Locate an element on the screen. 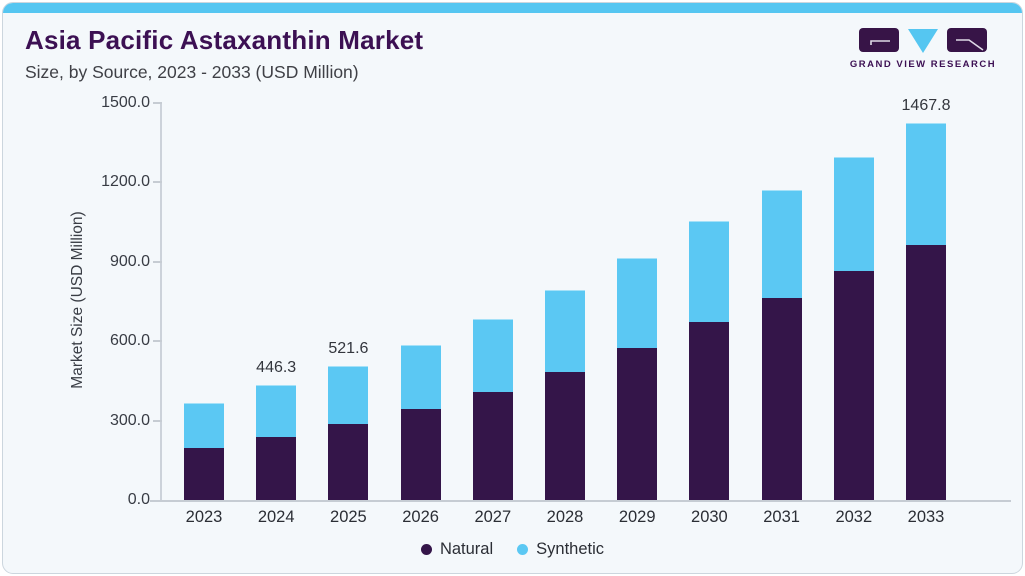  bar-segment-synthetic-2027 is located at coordinates (492, 356).